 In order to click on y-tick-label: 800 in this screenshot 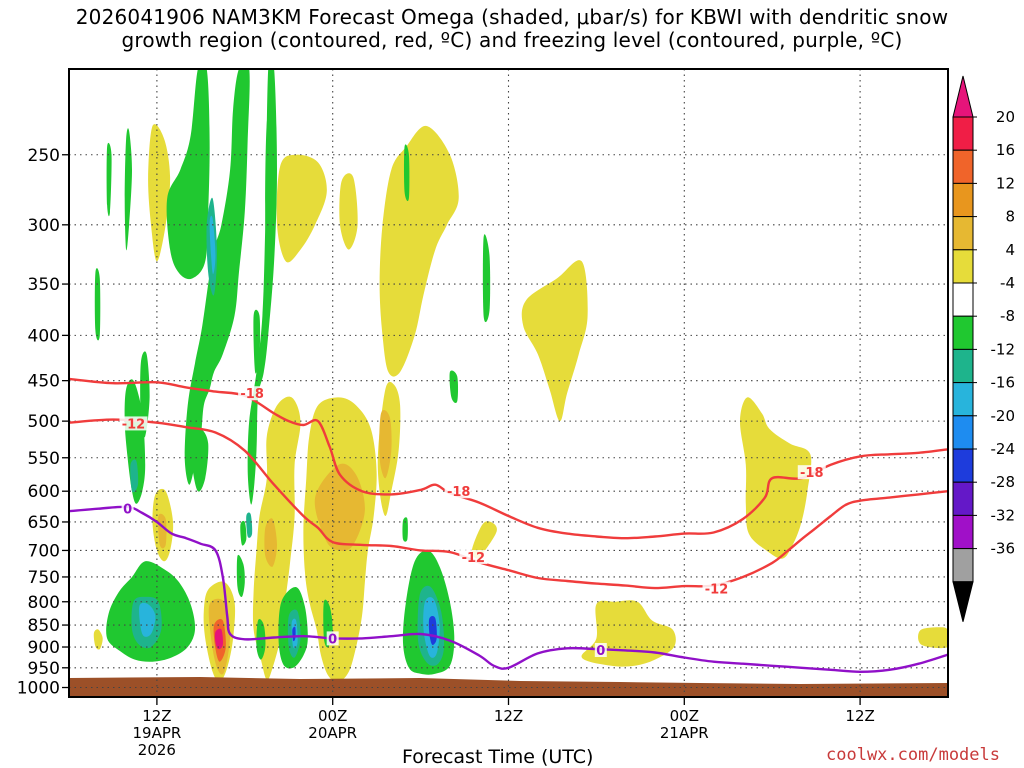, I will do `click(44, 603)`.